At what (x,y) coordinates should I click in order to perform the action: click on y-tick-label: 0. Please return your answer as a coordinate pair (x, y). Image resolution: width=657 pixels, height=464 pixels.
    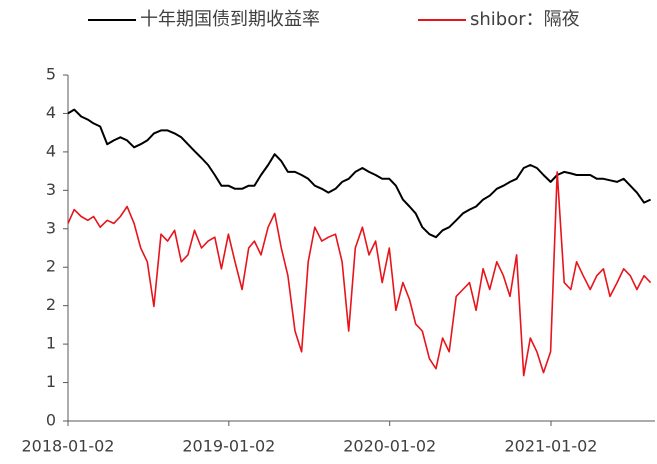
    Looking at the image, I should click on (51, 420).